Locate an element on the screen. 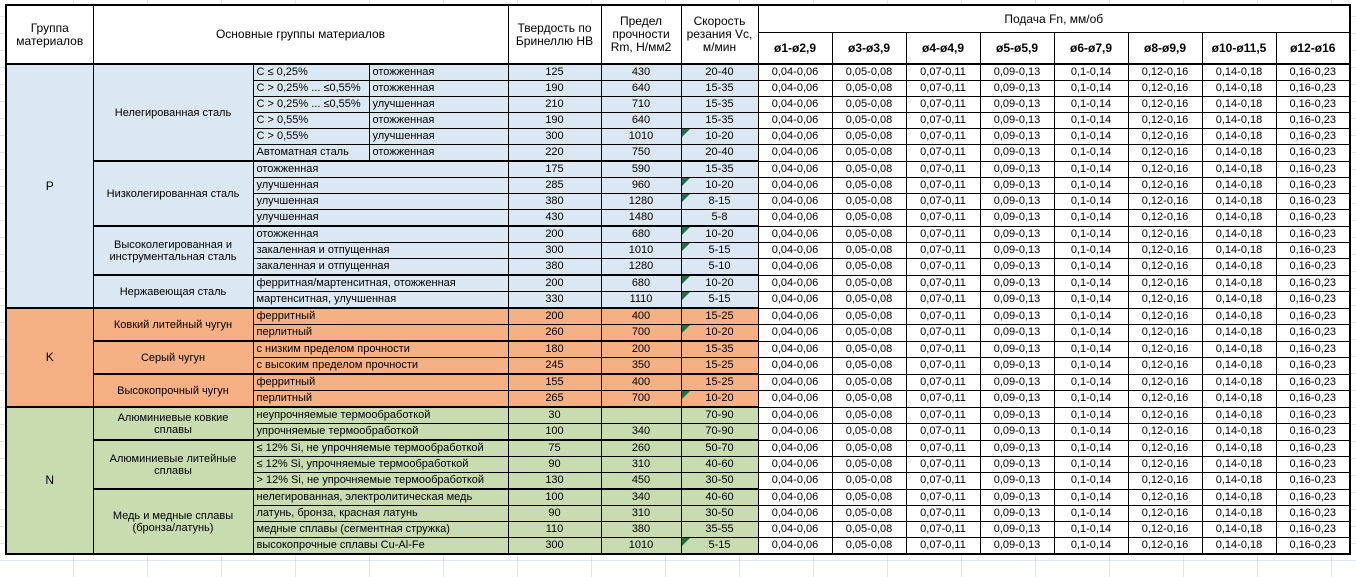 Image resolution: width=1356 pixels, height=577 pixels. strength-cell: 310 is located at coordinates (641, 513).